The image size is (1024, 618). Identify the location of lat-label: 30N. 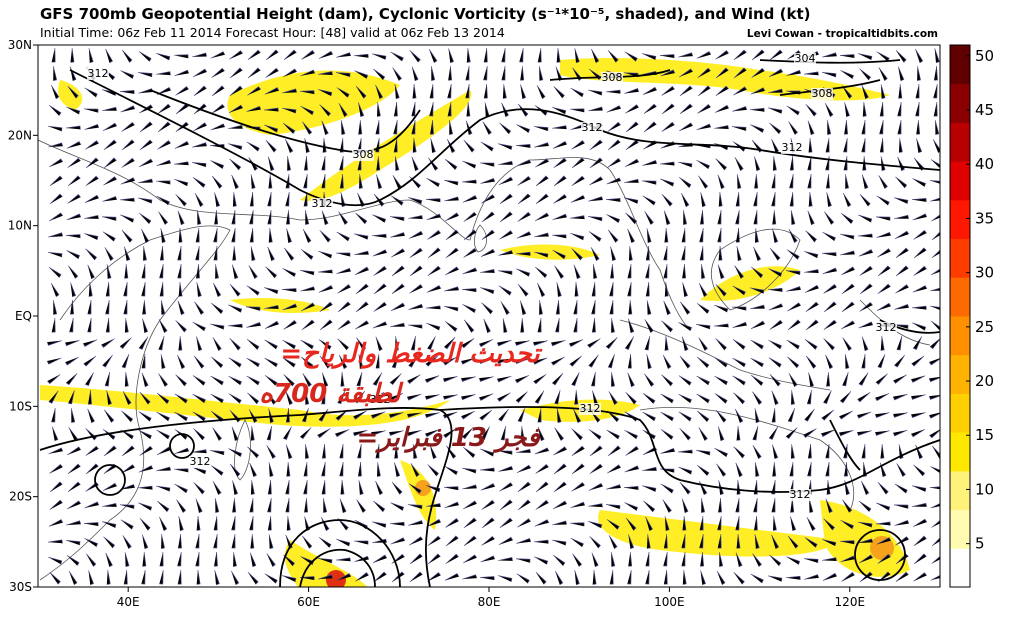
(20, 45).